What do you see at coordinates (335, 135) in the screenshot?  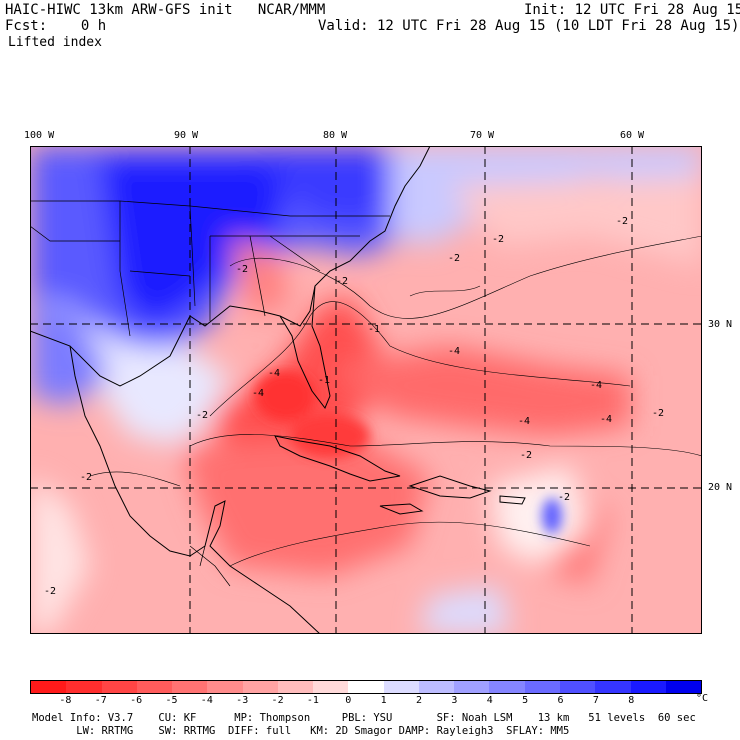 I see `lon-label-80w: 80 W` at bounding box center [335, 135].